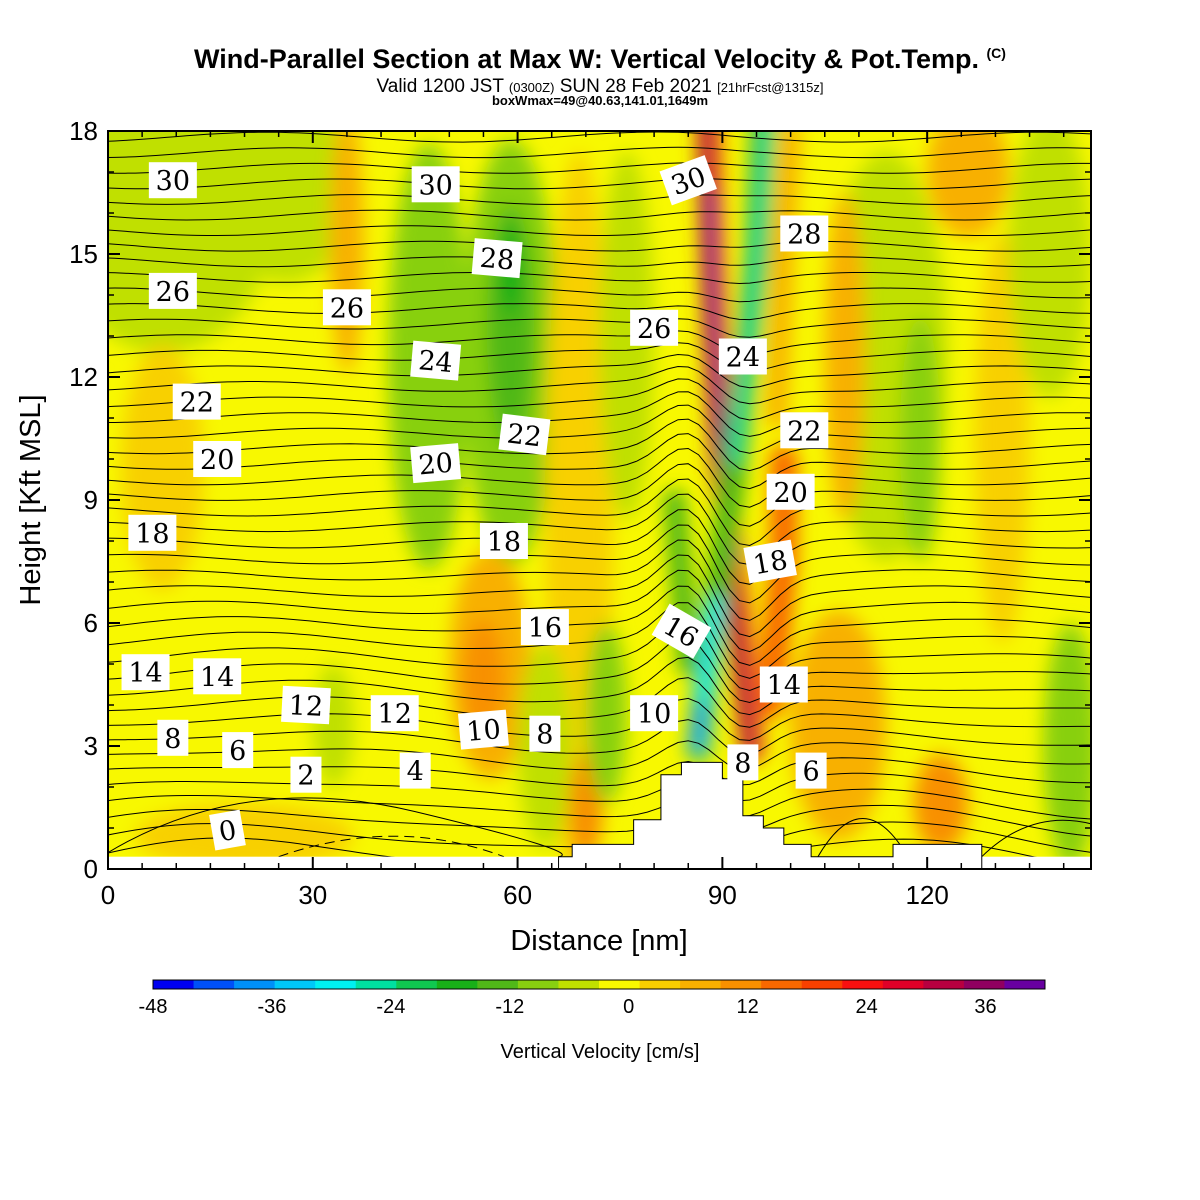  I want to click on title-mark: (C), so click(996, 53).